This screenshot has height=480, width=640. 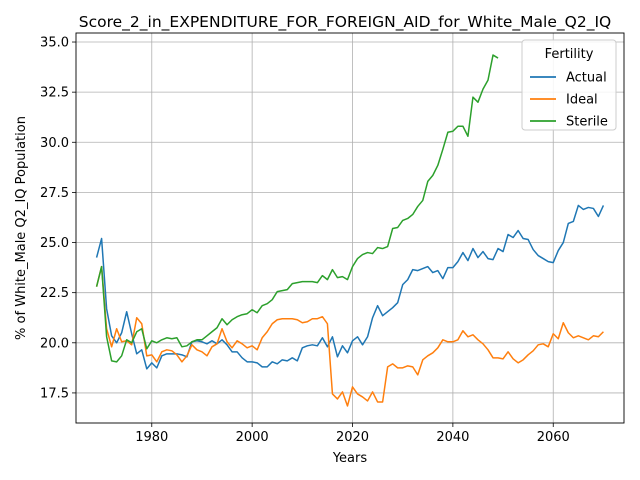 I want to click on legend-label-ideal: Ideal, so click(x=582, y=100).